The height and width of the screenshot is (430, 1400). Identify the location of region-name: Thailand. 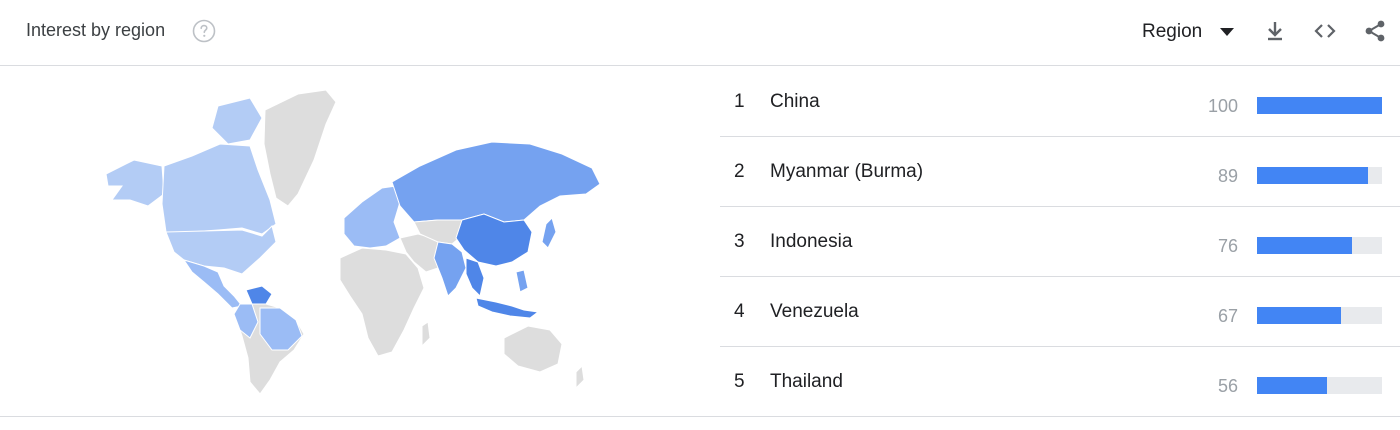
(806, 381).